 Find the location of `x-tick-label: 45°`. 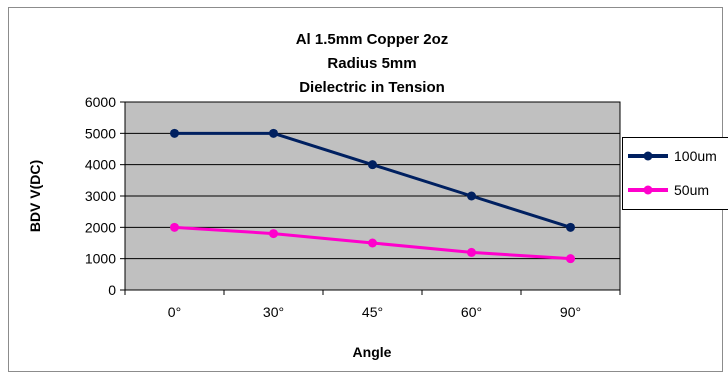

x-tick-label: 45° is located at coordinates (372, 312).